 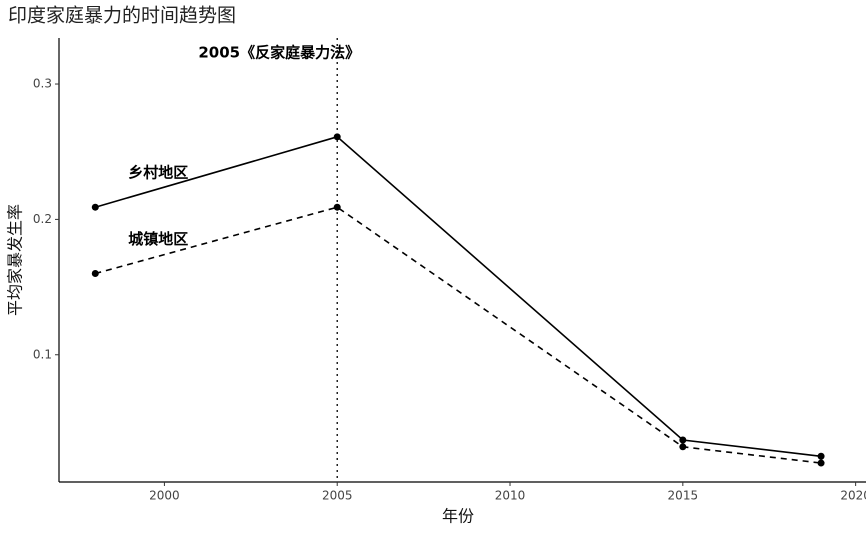 What do you see at coordinates (458, 516) in the screenshot?
I see `x-axis-label: 年份` at bounding box center [458, 516].